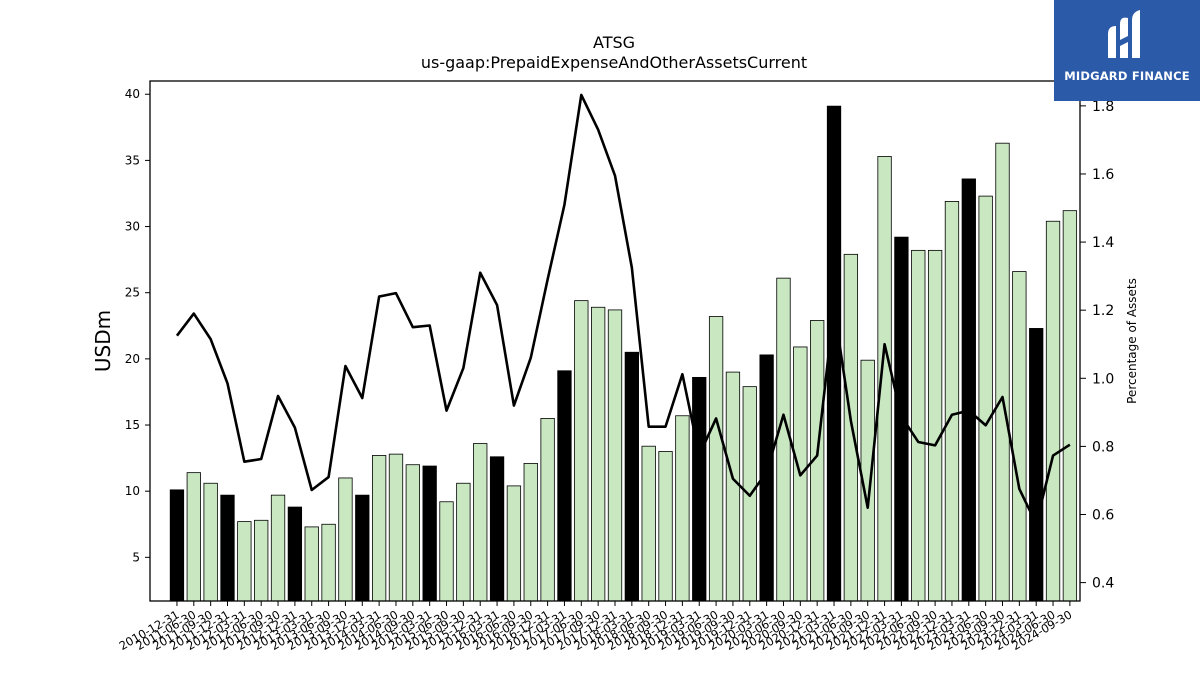  Describe the element at coordinates (1103, 243) in the screenshot. I see `y2-tick-label: 1.4` at that location.